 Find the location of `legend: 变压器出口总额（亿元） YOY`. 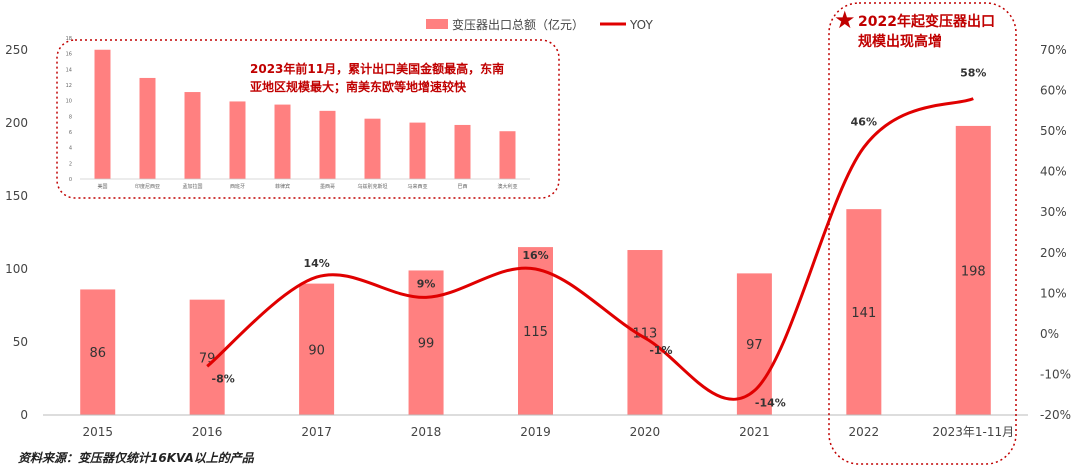

legend: 变压器出口总额（亿元） YOY is located at coordinates (539, 24).